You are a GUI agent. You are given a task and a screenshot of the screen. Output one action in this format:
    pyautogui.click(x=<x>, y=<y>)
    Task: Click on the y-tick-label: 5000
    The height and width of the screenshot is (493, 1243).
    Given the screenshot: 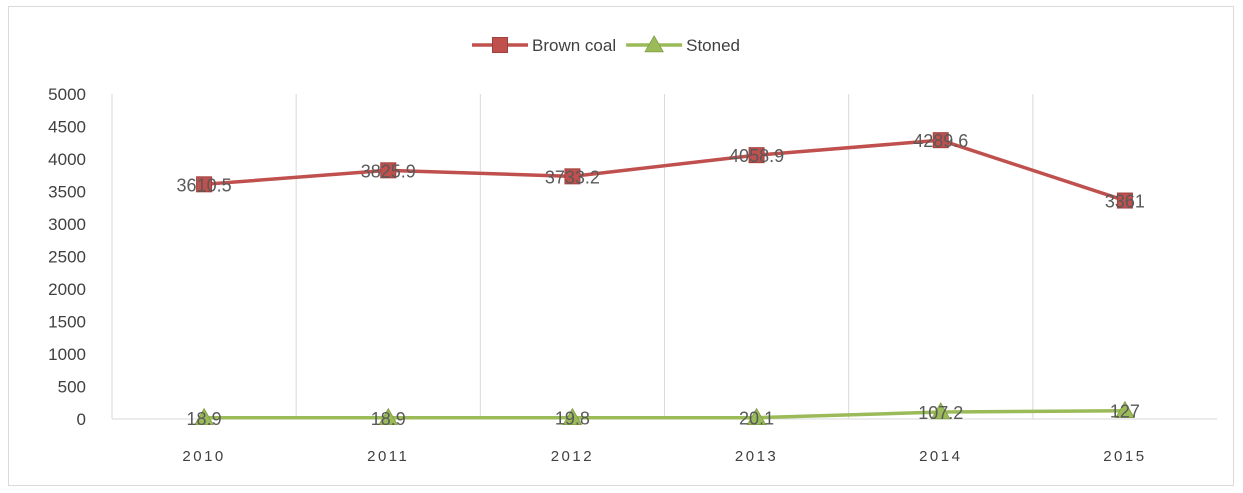 What is the action you would take?
    pyautogui.click(x=67, y=94)
    